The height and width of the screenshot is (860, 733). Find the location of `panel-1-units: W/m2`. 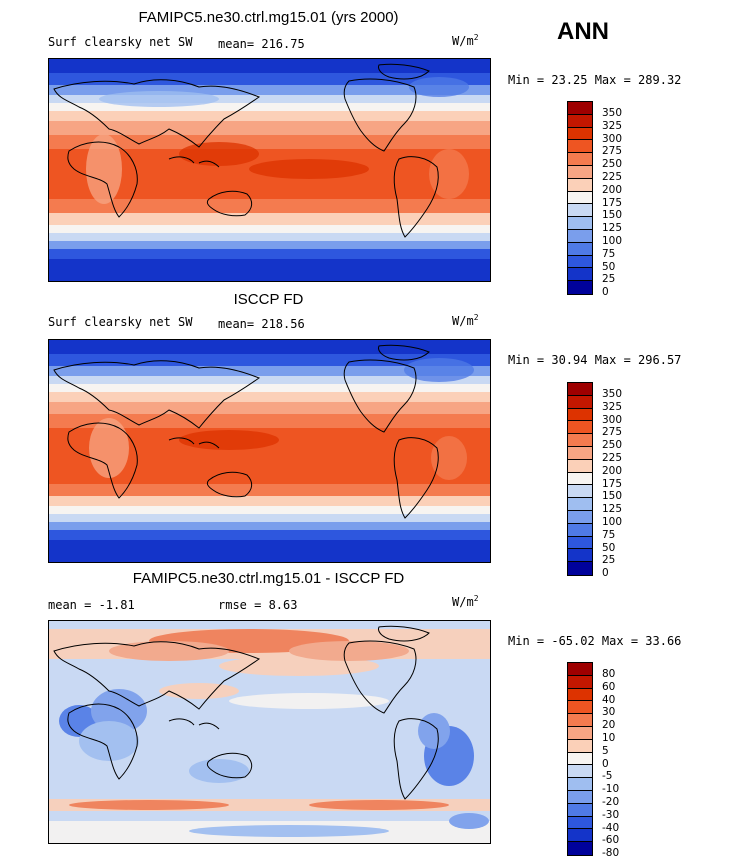

panel-1-units: W/m2 is located at coordinates (465, 40).